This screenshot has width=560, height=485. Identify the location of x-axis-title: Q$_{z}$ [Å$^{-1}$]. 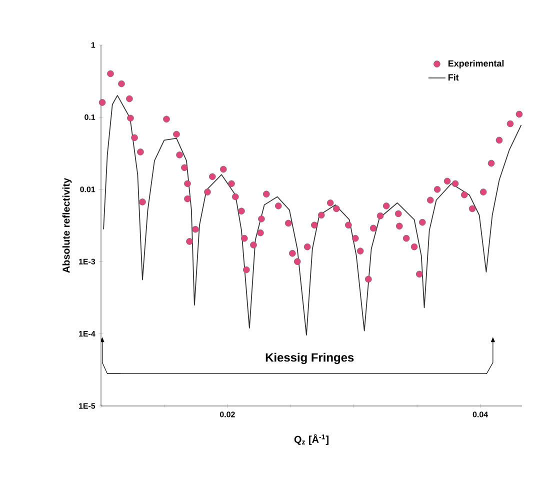
(311, 439).